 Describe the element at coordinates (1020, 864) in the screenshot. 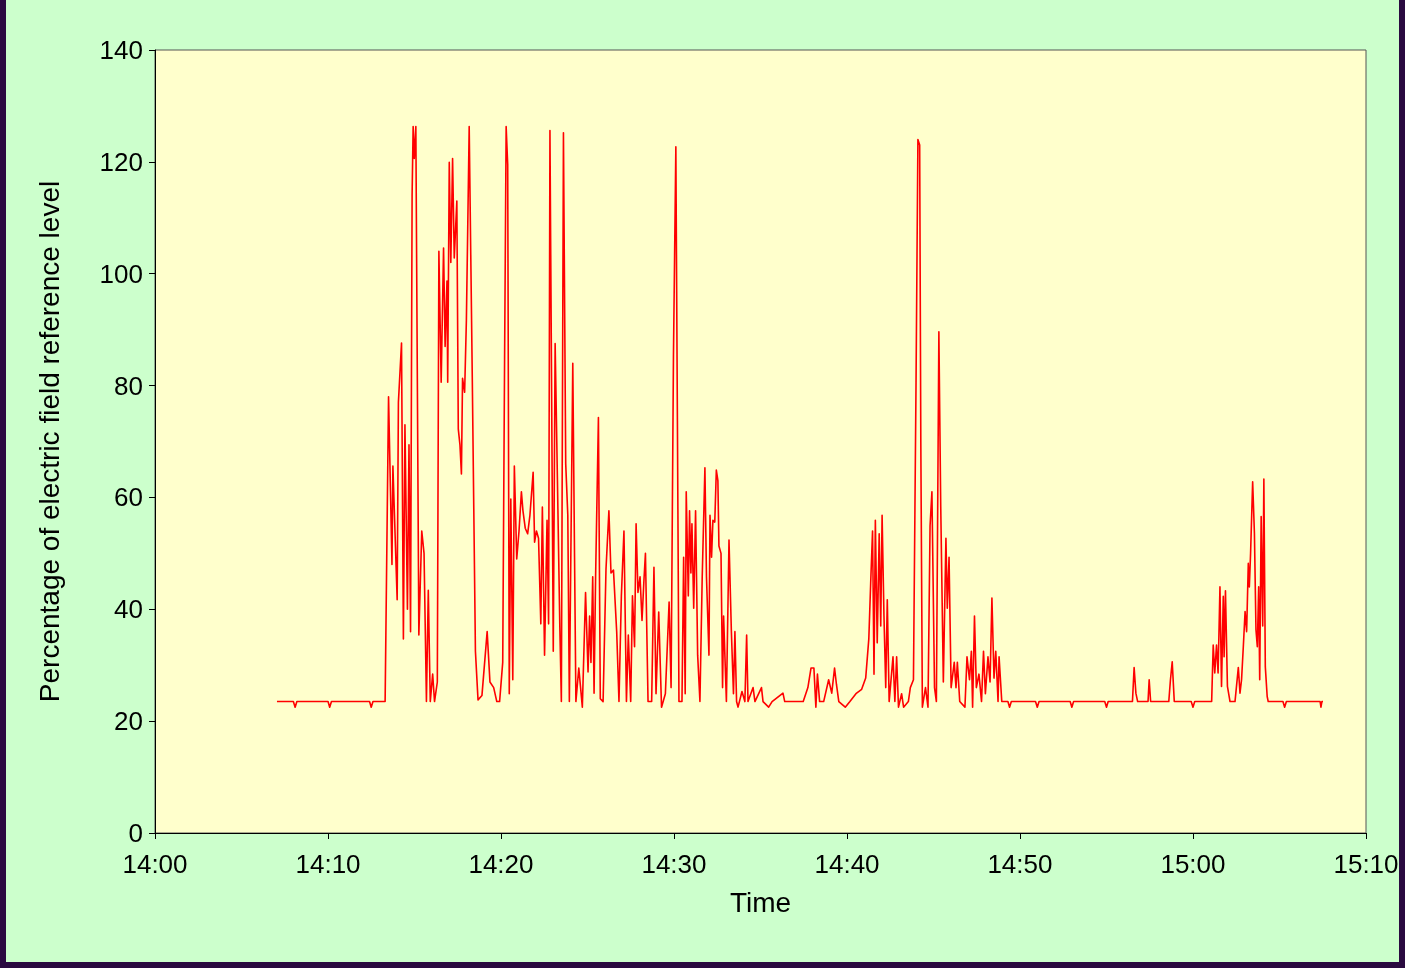

I see `x-tick-label: 14:50` at that location.